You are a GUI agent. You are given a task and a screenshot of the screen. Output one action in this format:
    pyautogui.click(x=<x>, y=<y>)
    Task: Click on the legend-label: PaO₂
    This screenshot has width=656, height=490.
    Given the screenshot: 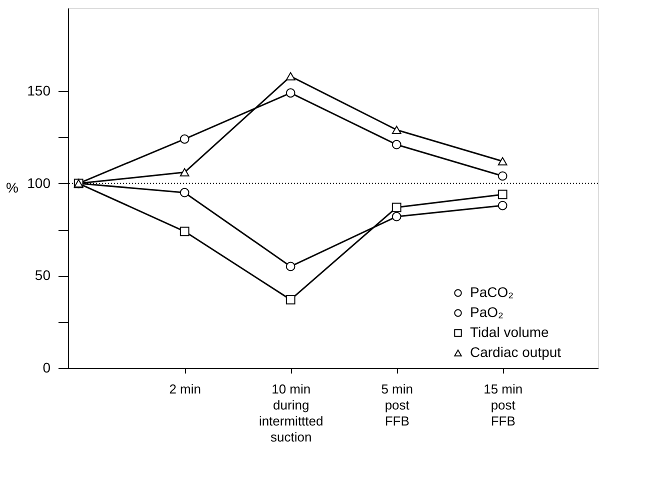 What is the action you would take?
    pyautogui.click(x=487, y=312)
    